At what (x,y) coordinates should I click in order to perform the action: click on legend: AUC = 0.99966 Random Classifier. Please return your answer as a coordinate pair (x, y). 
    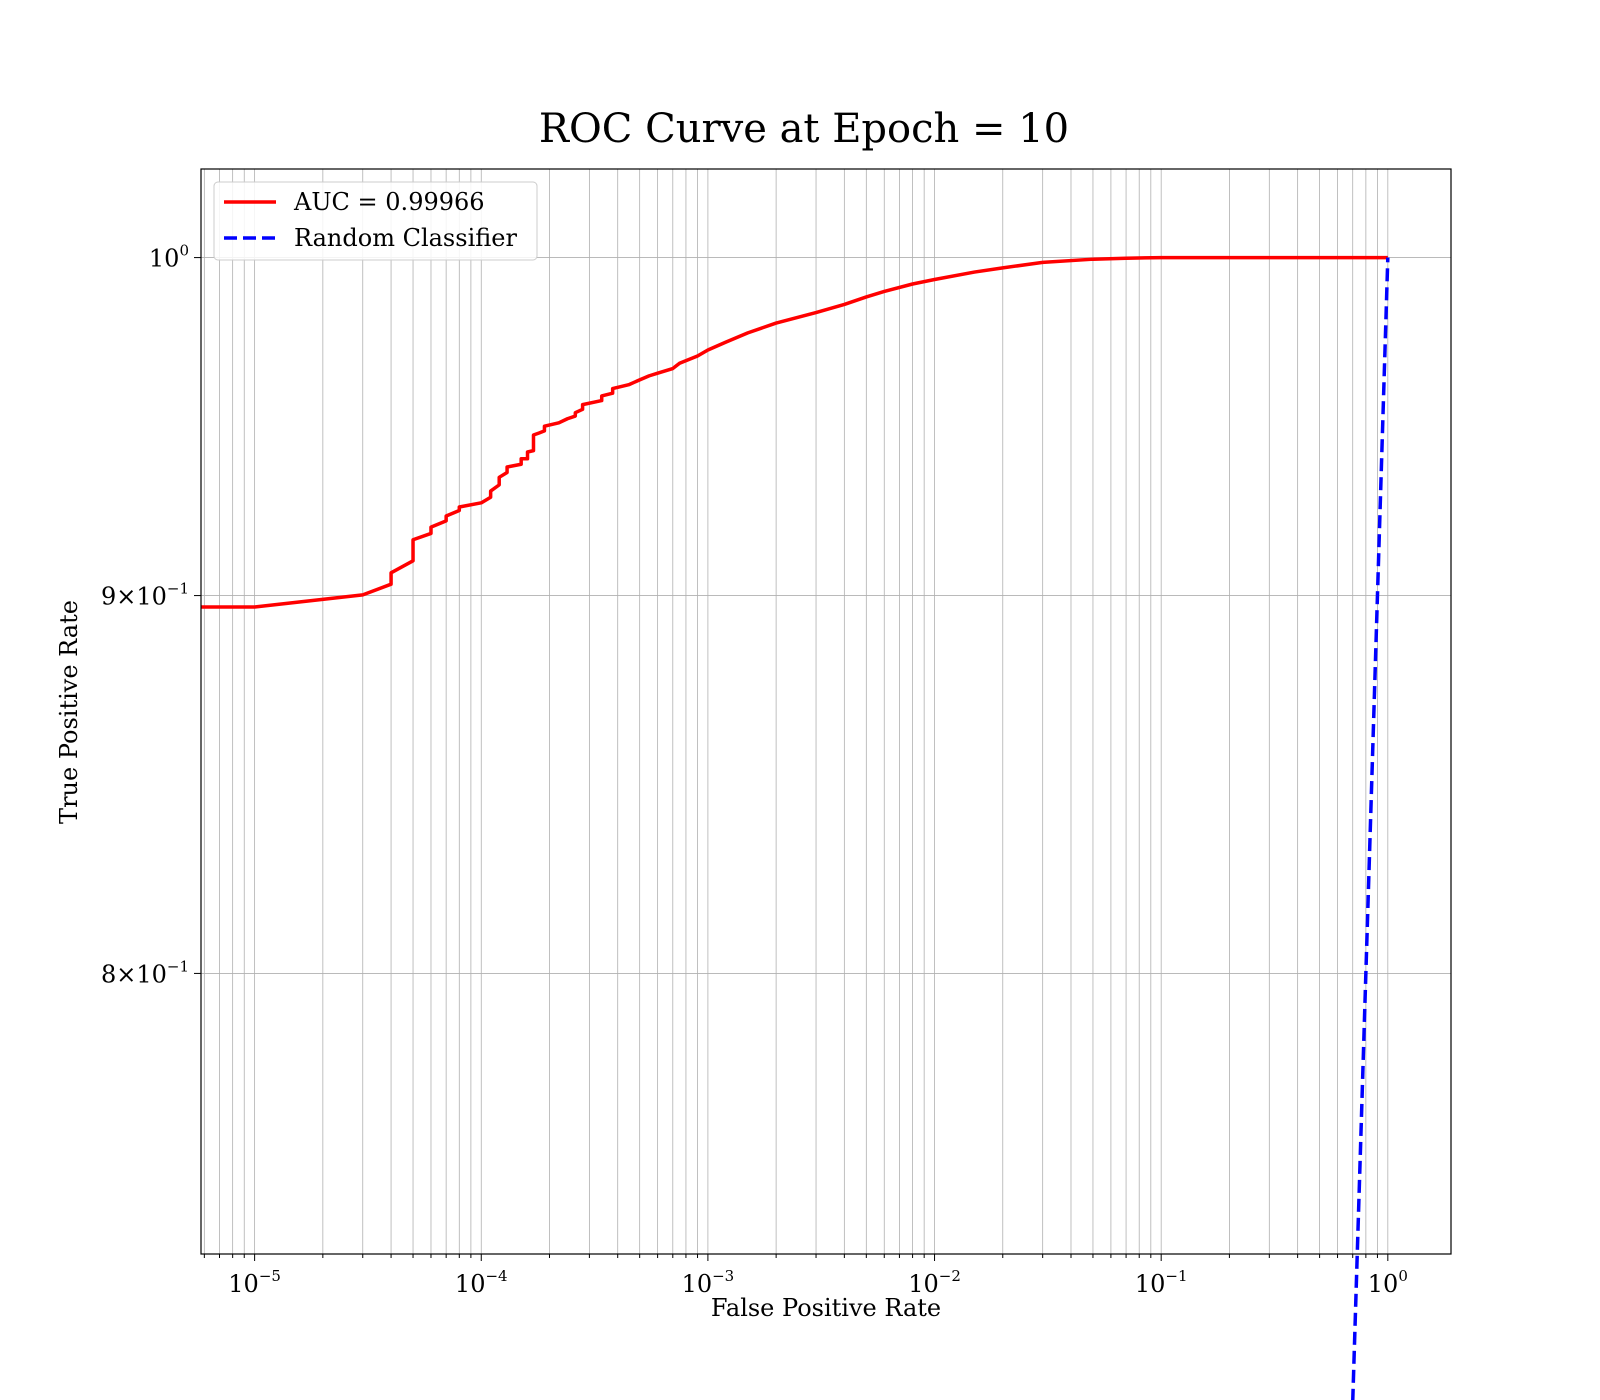
    Looking at the image, I should click on (375, 221).